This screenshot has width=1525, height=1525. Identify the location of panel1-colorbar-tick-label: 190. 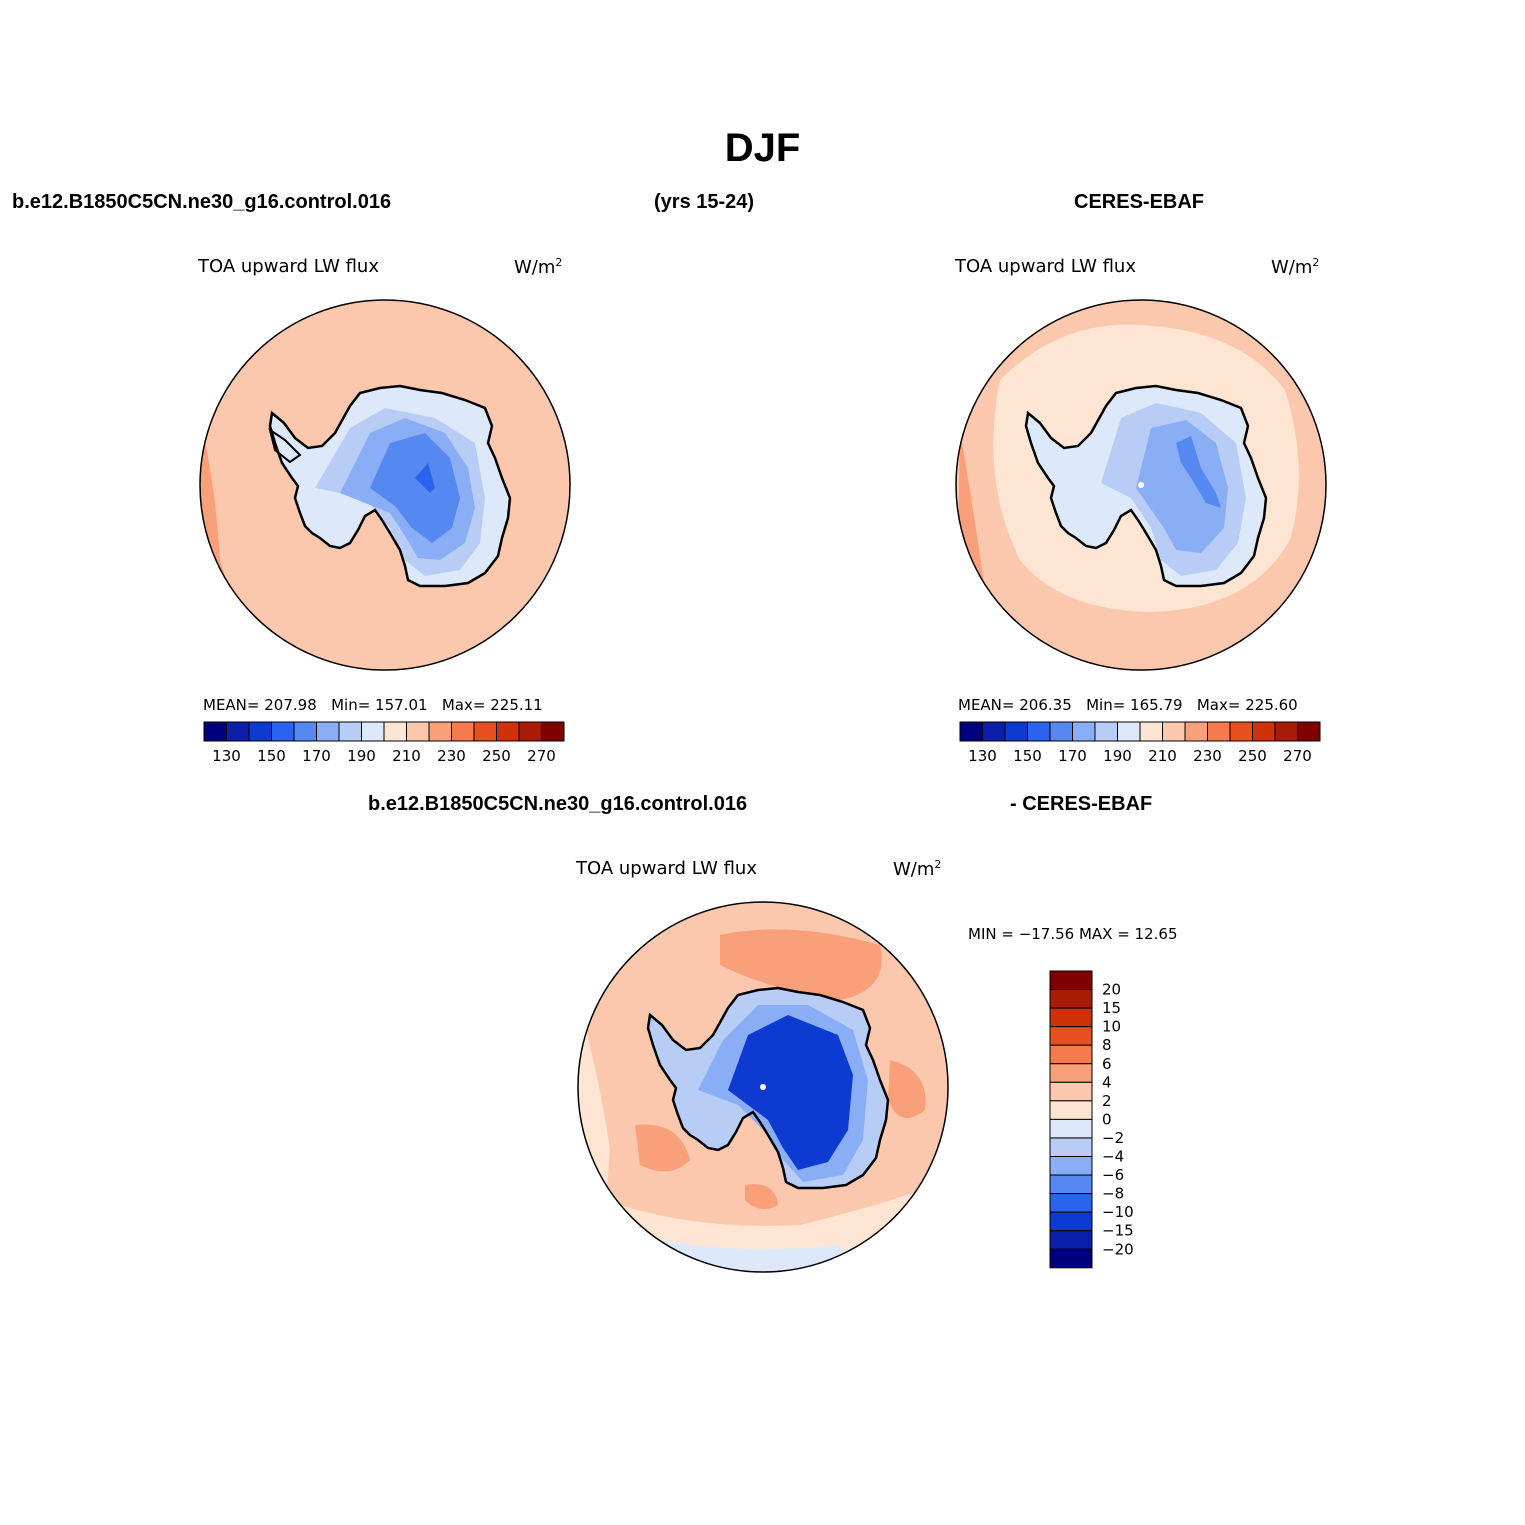
(361, 756).